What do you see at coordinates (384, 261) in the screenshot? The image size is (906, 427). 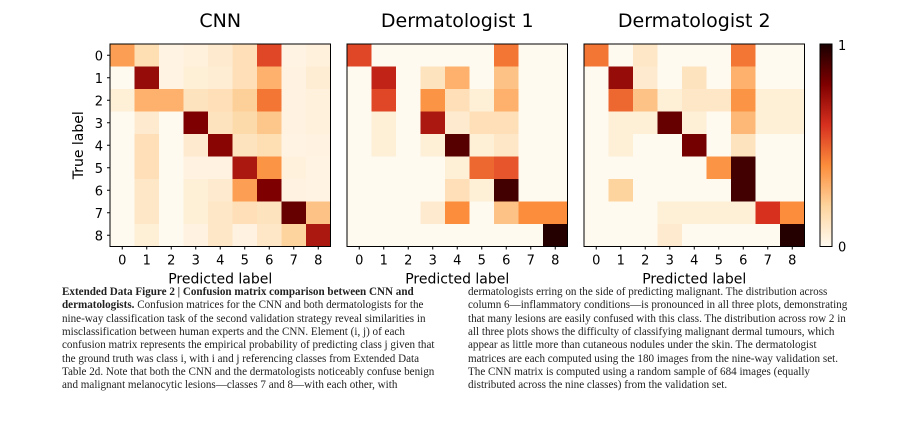 I see `x-tick-label: 1` at bounding box center [384, 261].